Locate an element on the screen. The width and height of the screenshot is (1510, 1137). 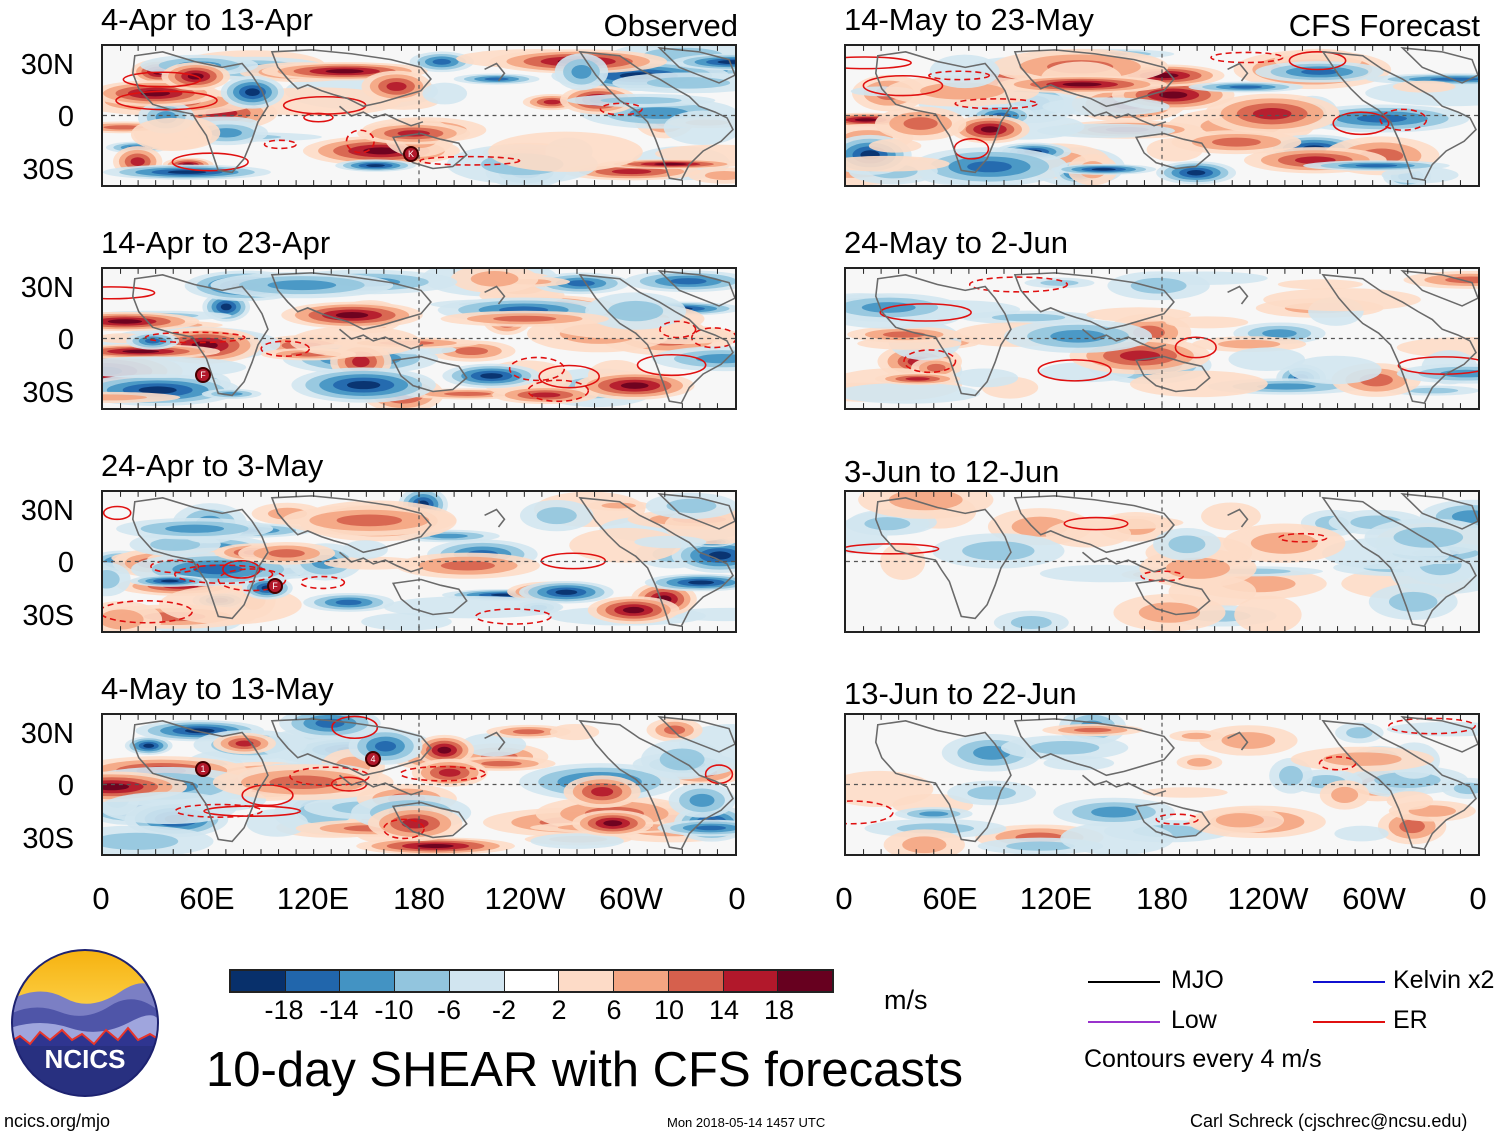
panel-title-fc-3: 3-Jun to 12-Jun is located at coordinates (952, 471).